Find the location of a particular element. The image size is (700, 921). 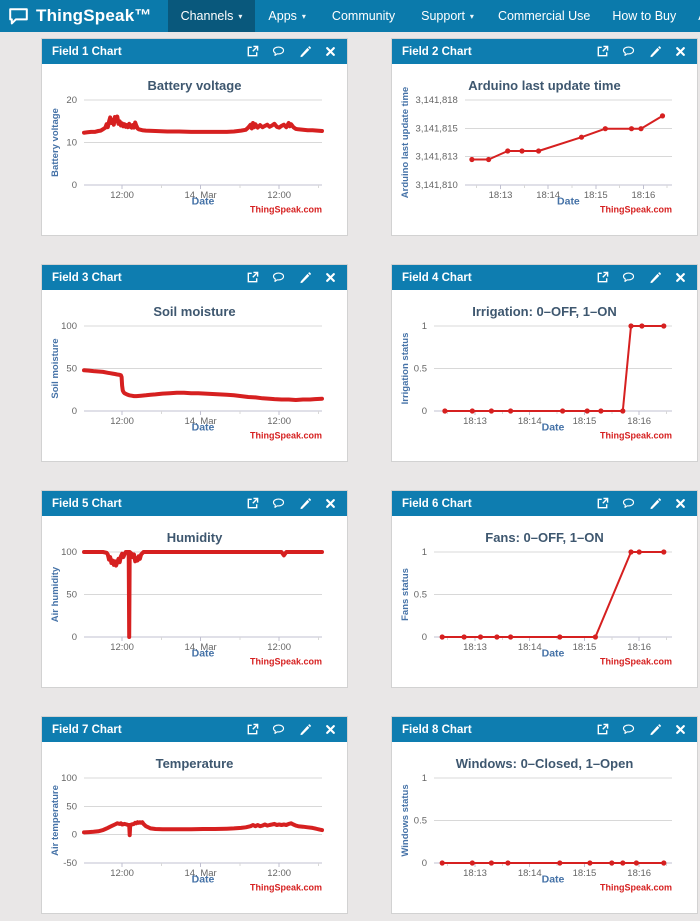

panel-title: Field 1 Chart is located at coordinates (87, 51).